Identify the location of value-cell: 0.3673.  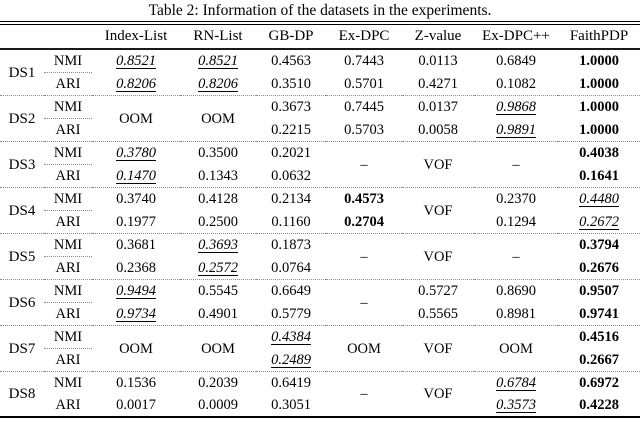
(291, 107).